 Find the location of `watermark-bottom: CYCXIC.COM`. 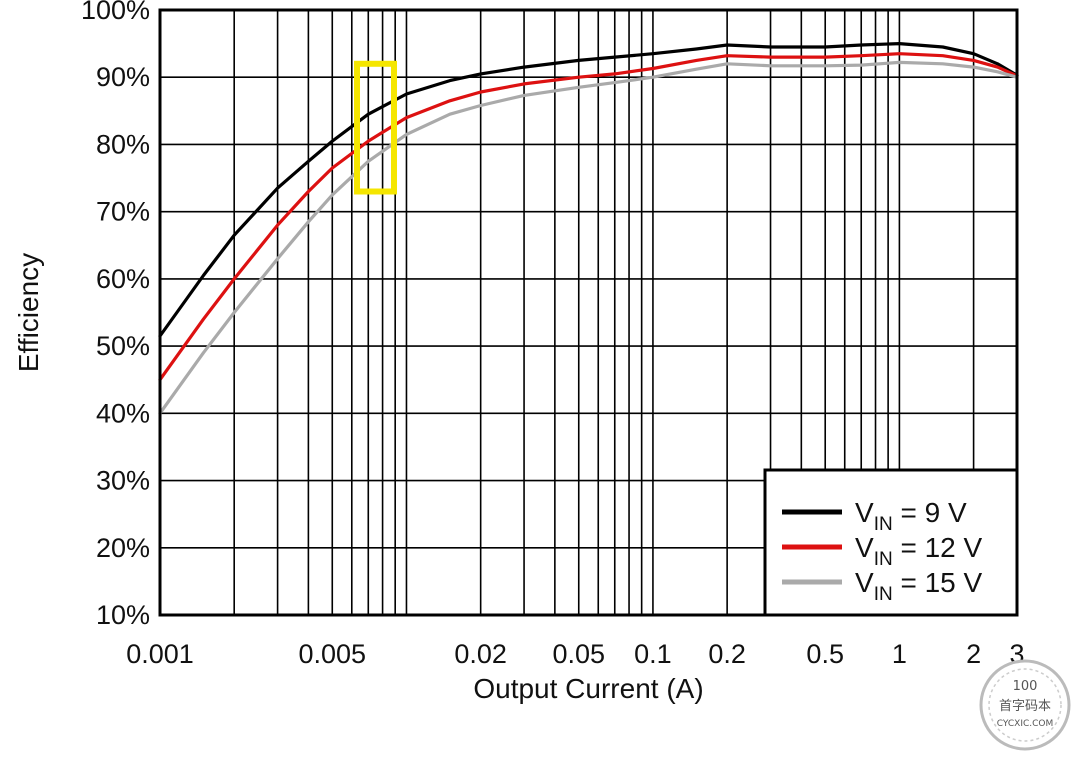

watermark-bottom: CYCXIC.COM is located at coordinates (1025, 724).